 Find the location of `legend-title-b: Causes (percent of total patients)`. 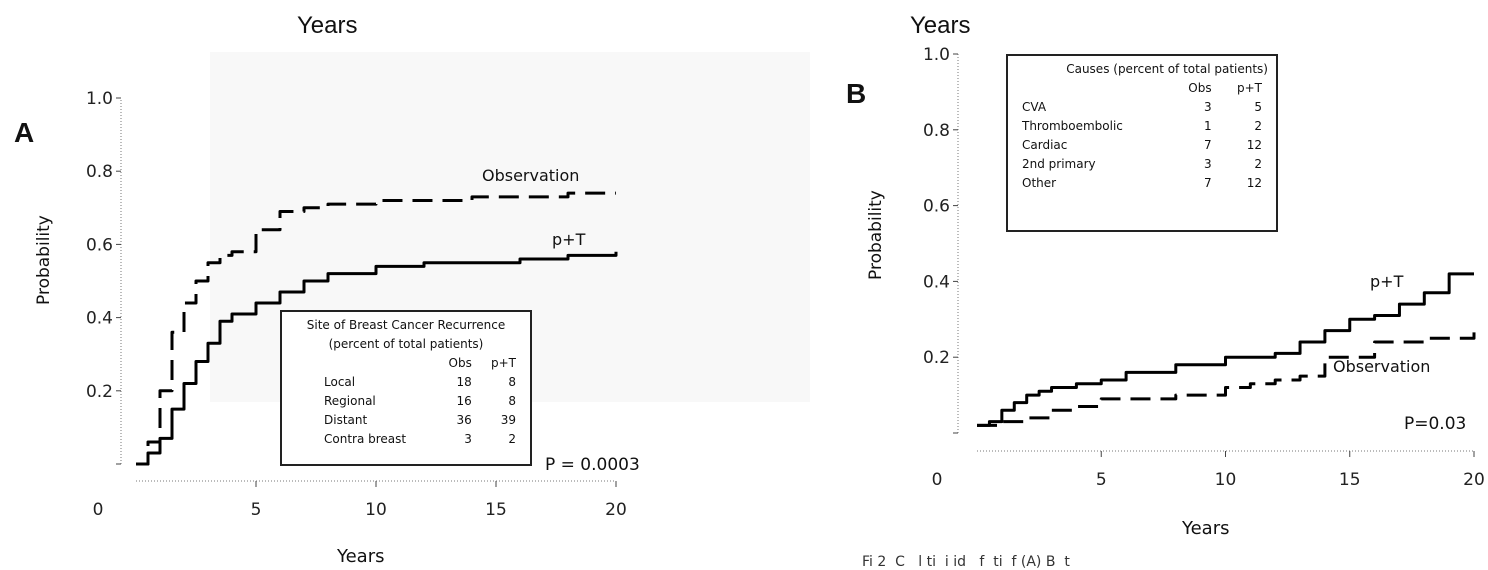

legend-title-b: Causes (percent of total patients) is located at coordinates (1167, 69).